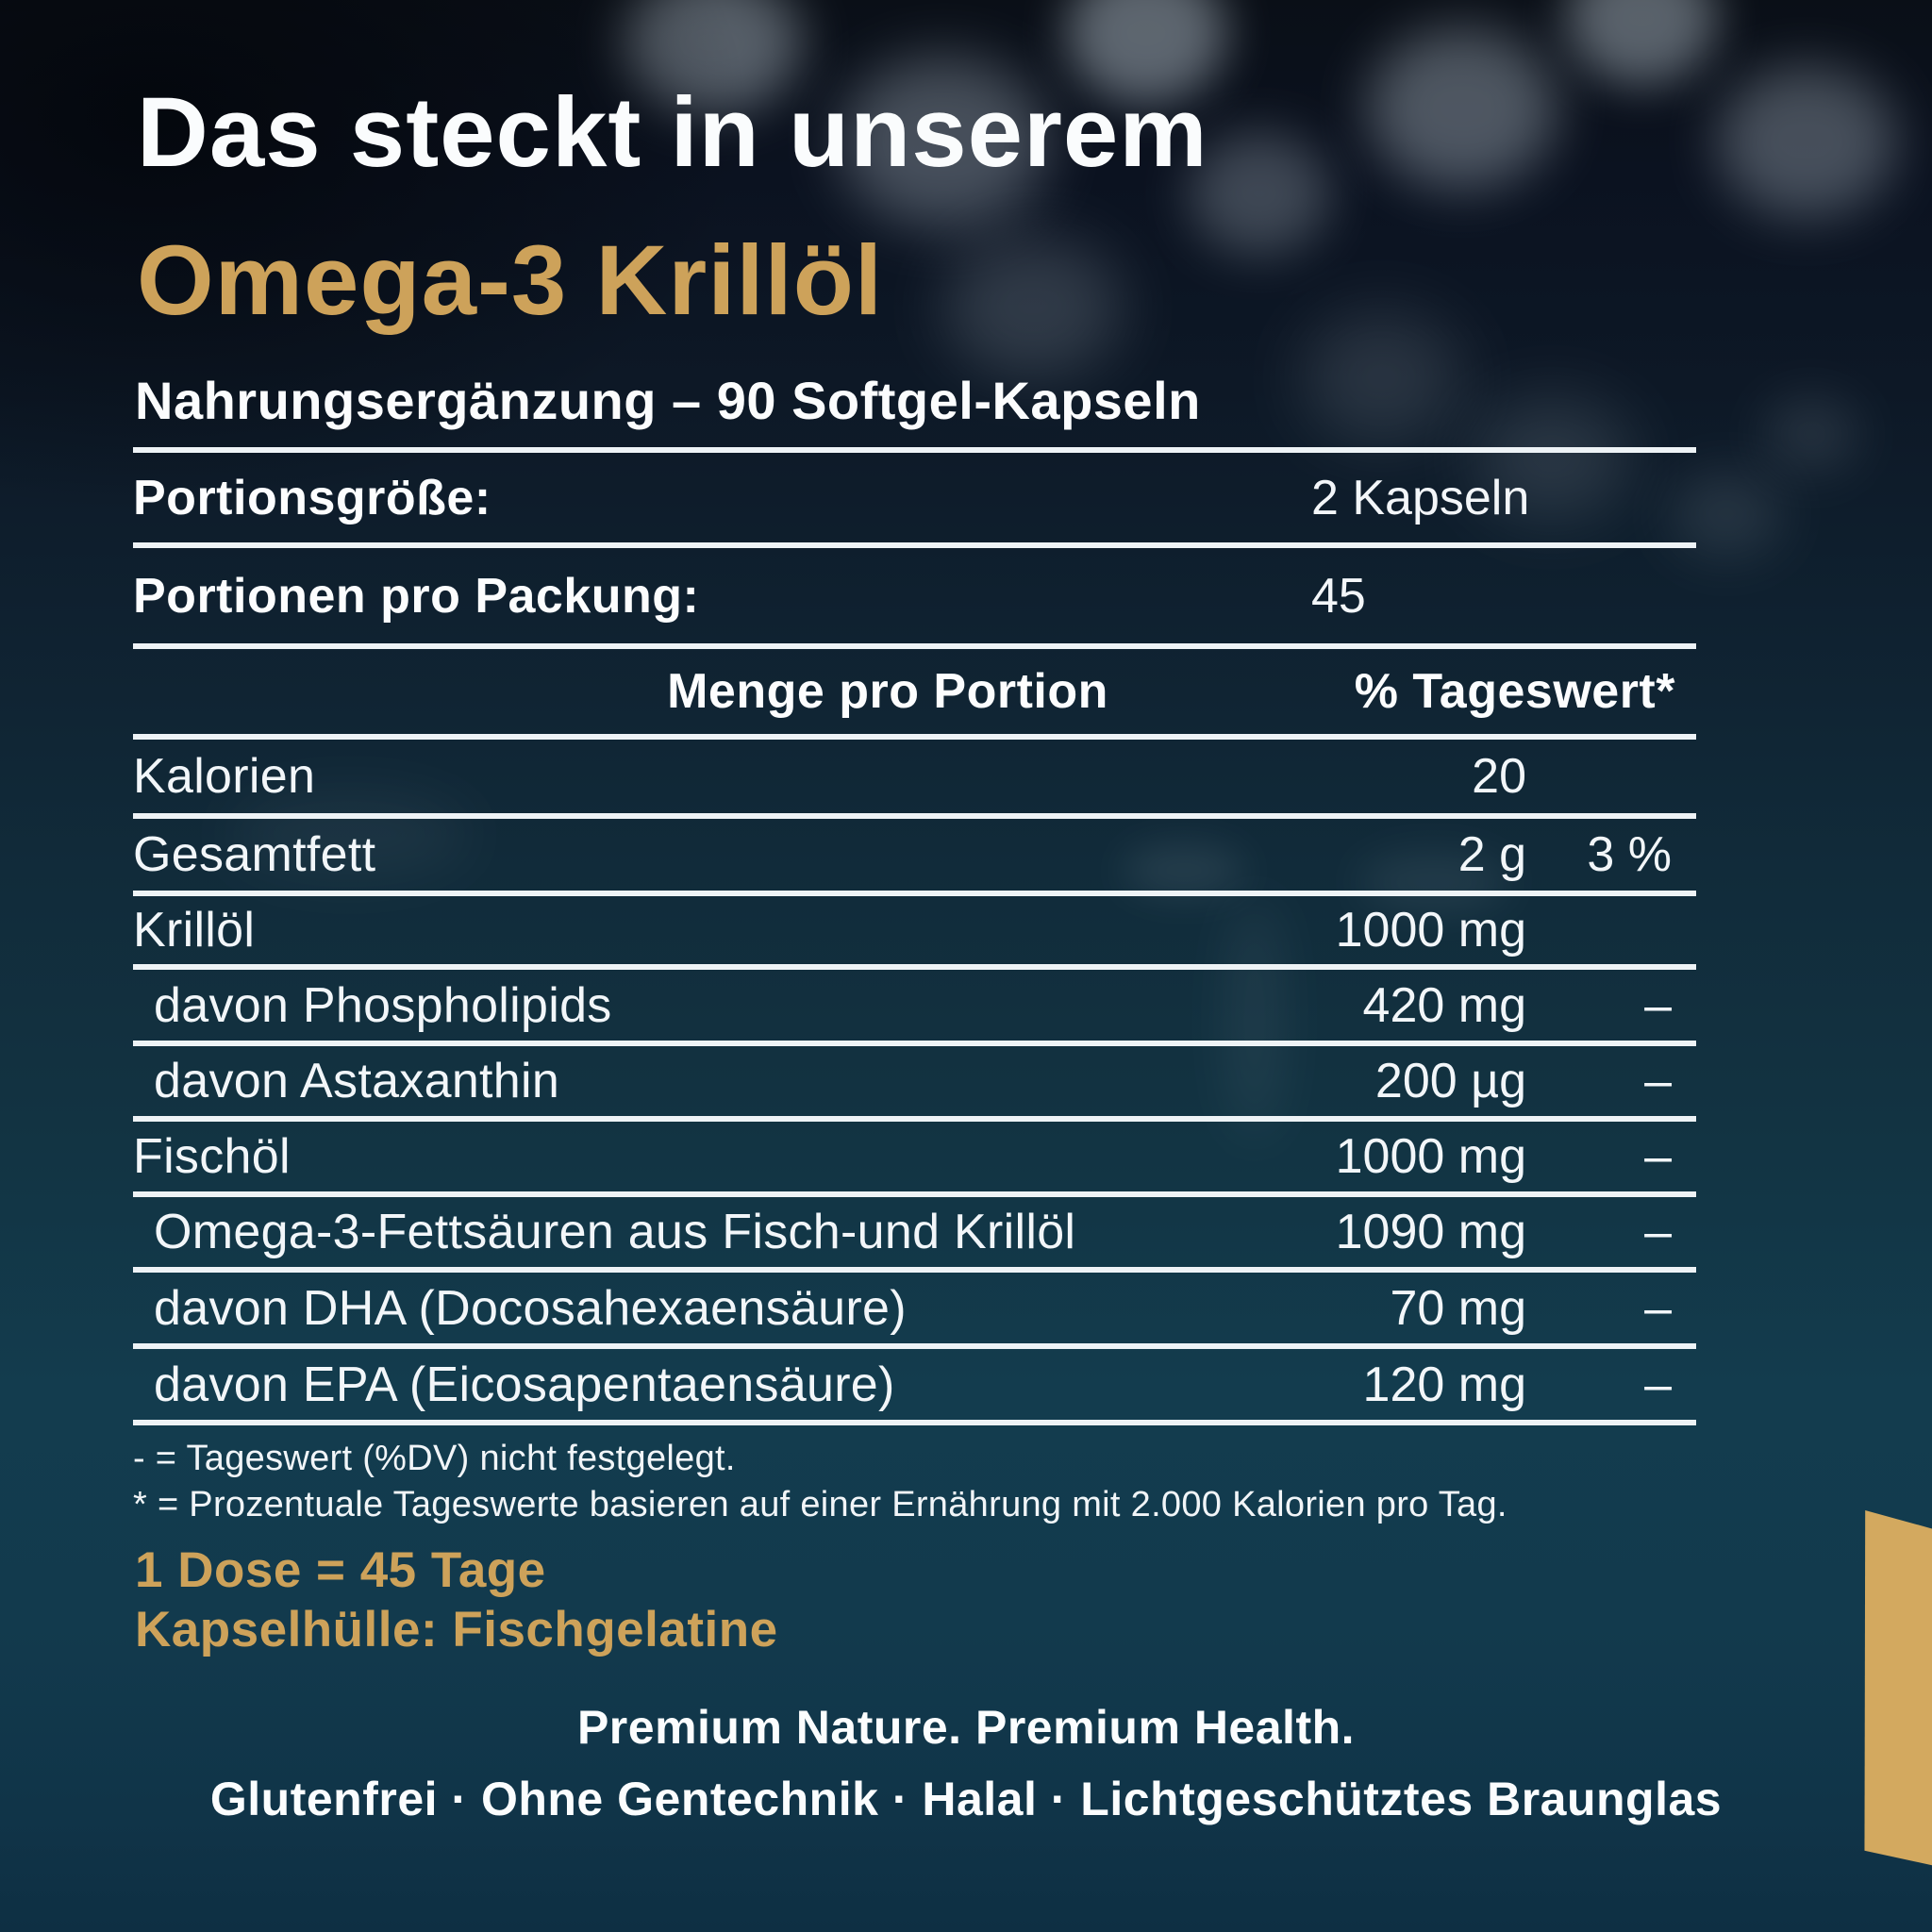  I want to click on page-title-line1: Das steckt in unserem, so click(672, 133).